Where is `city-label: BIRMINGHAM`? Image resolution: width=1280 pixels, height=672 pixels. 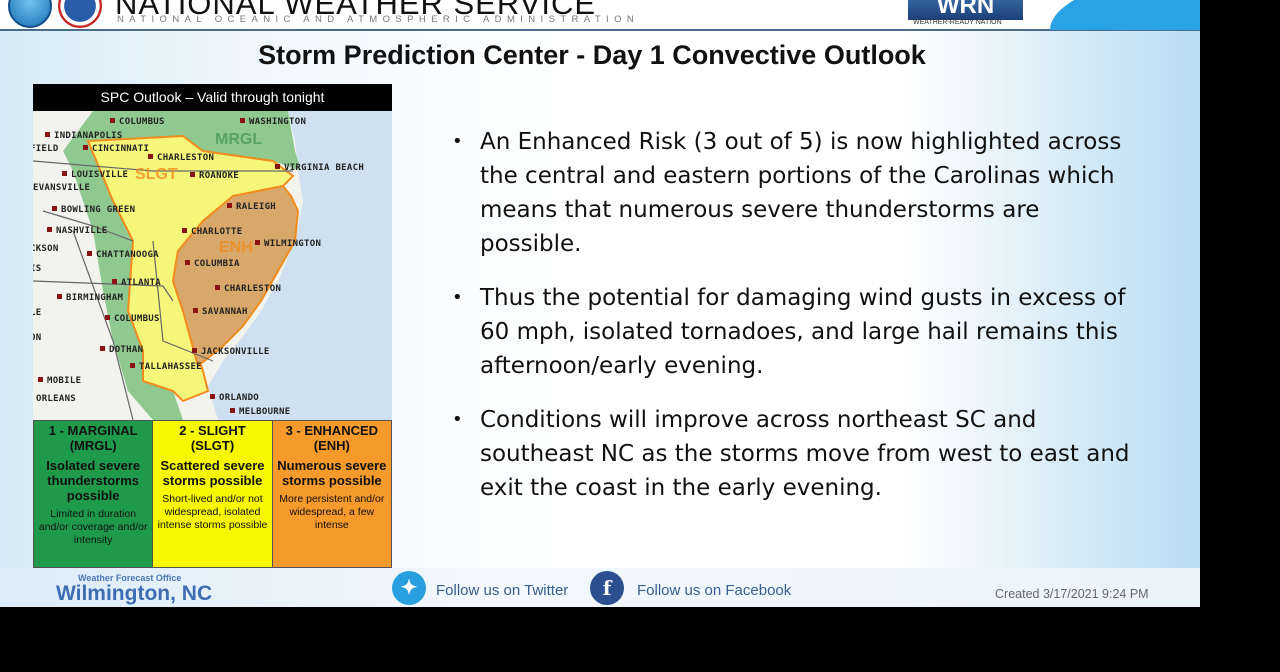 city-label: BIRMINGHAM is located at coordinates (90, 298).